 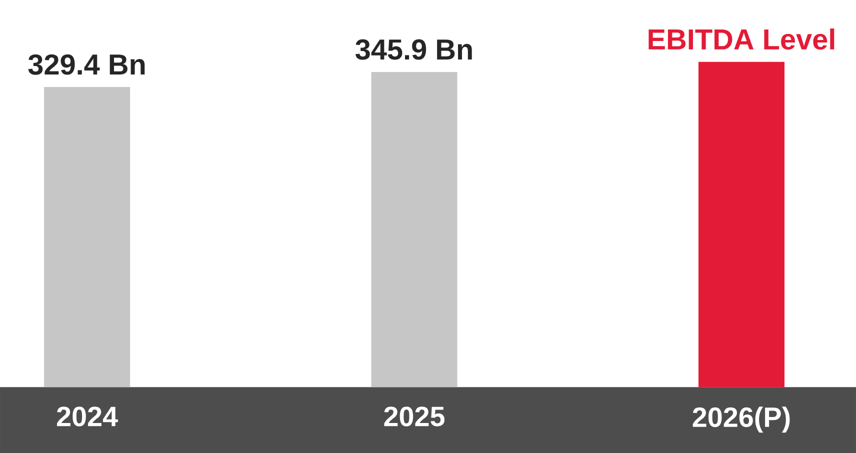 What do you see at coordinates (741, 419) in the screenshot?
I see `x-tick-label: 2026(P)` at bounding box center [741, 419].